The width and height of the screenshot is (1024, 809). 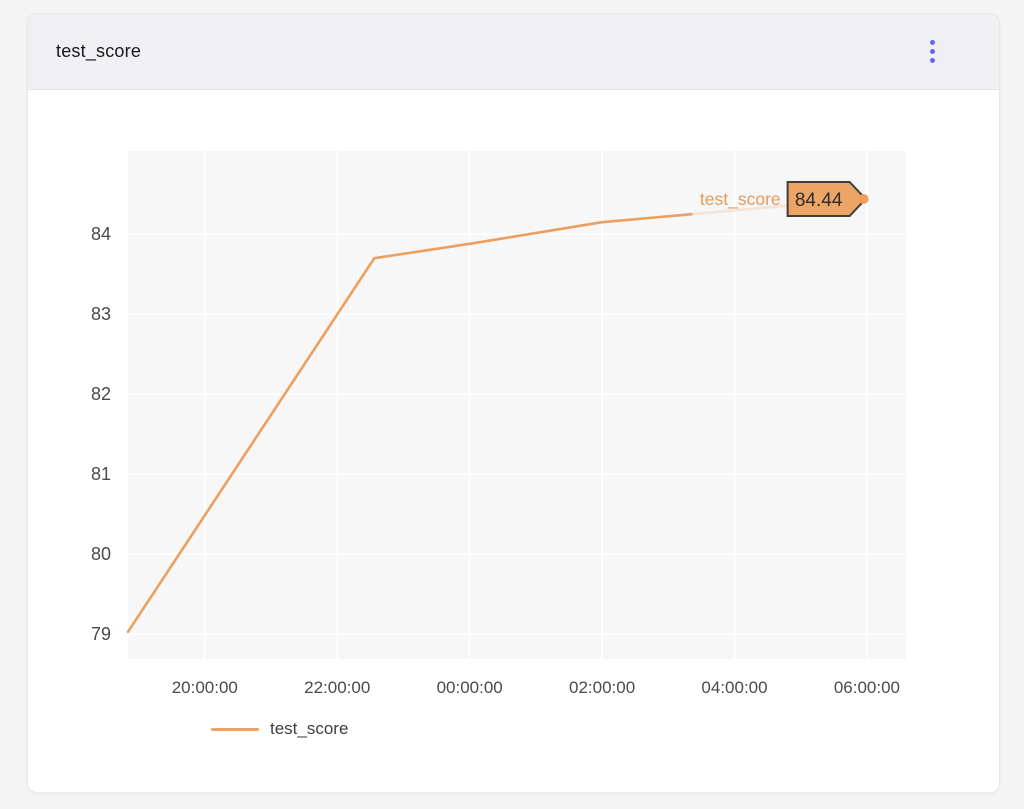 What do you see at coordinates (470, 687) in the screenshot?
I see `x-tick-label: 00:00:00` at bounding box center [470, 687].